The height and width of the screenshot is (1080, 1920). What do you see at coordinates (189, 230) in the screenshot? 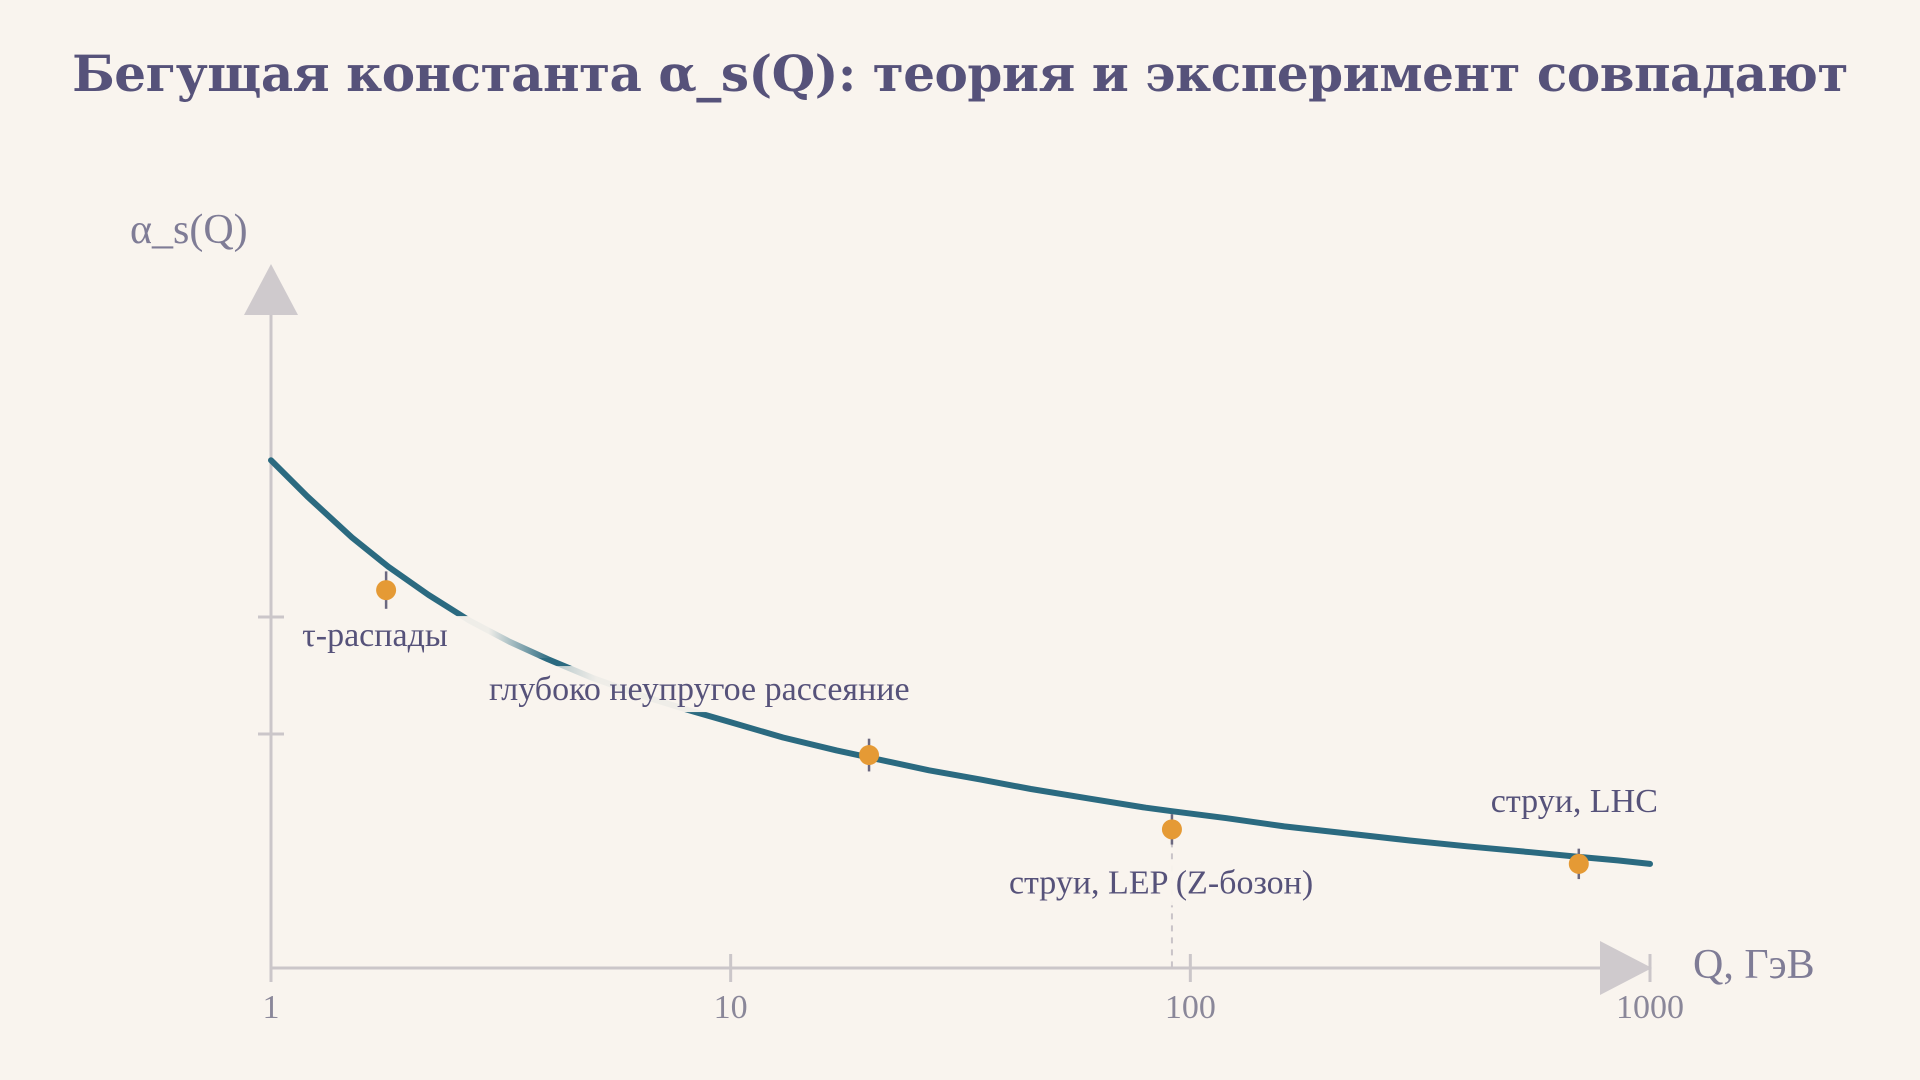
I see `y-axis-title: α_s(Q)` at bounding box center [189, 230].